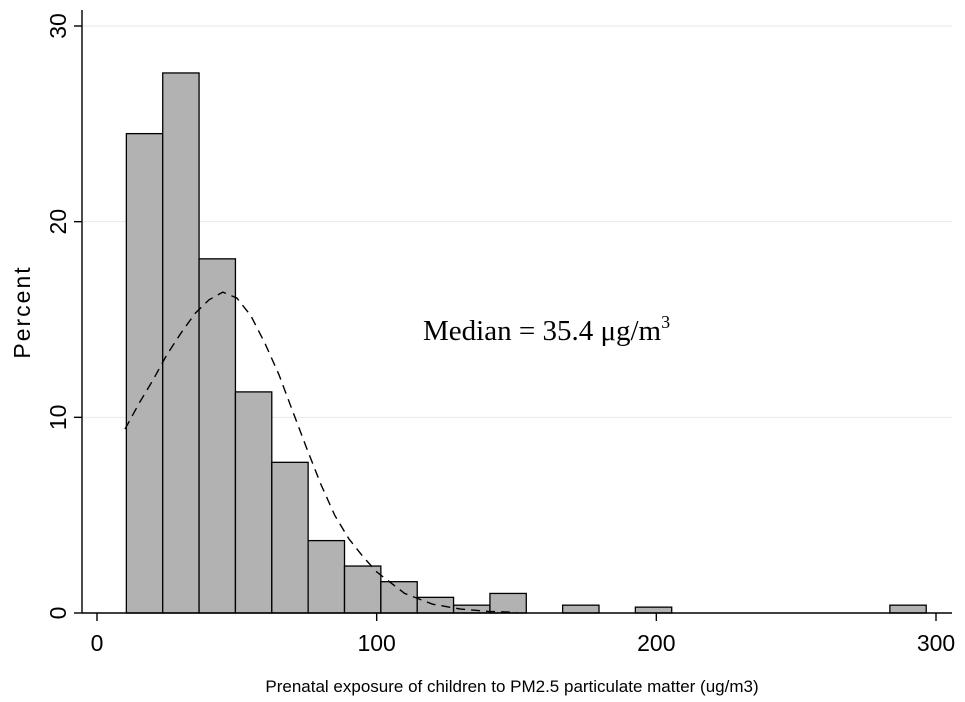 This screenshot has height=702, width=965. What do you see at coordinates (376, 643) in the screenshot?
I see `x-tick-label: 100` at bounding box center [376, 643].